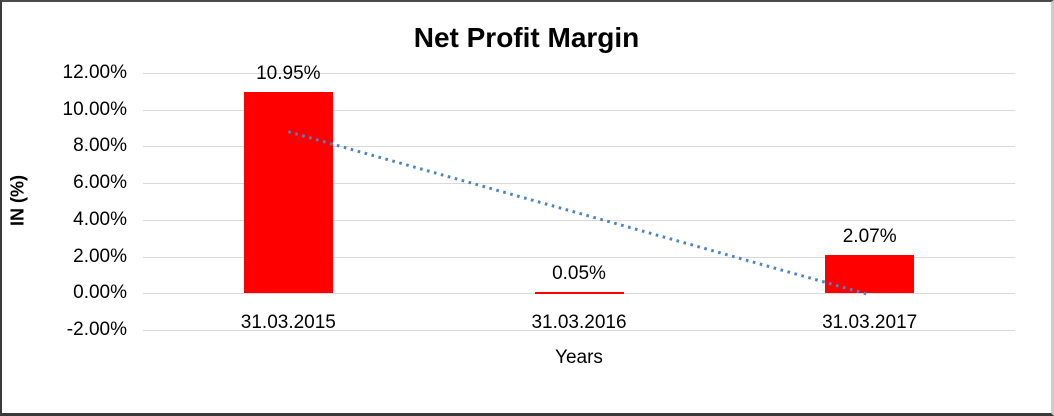 The height and width of the screenshot is (416, 1054). I want to click on y-tick-label: 12.00%, so click(94, 72).